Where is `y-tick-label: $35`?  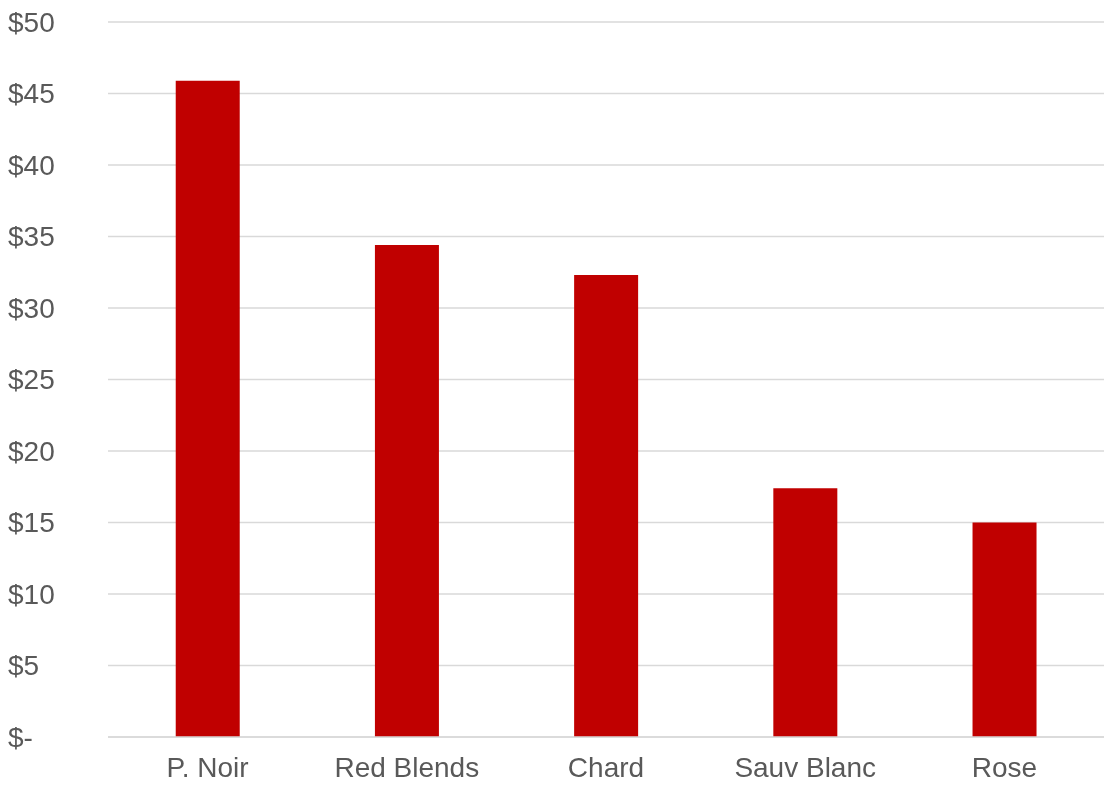
y-tick-label: $35 is located at coordinates (31, 237).